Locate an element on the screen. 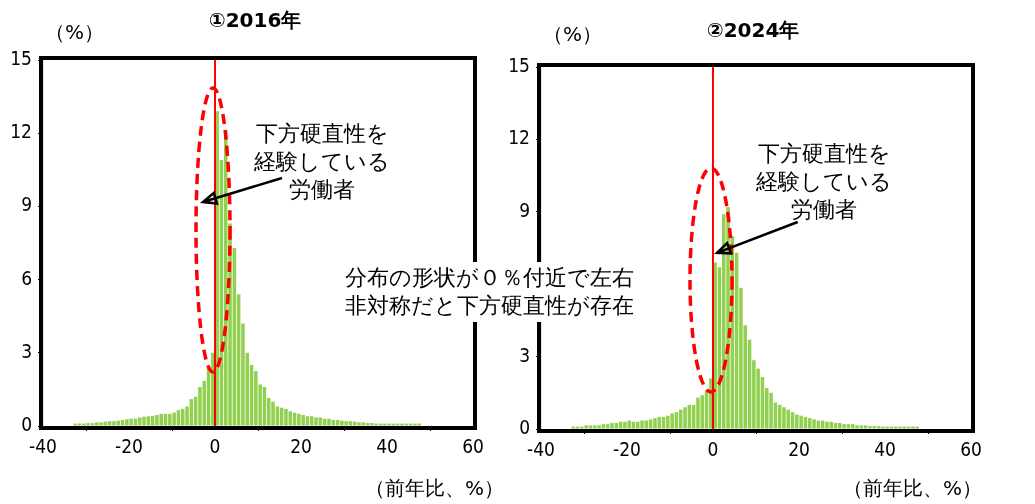  chart-title: ②2024年 is located at coordinates (753, 30).